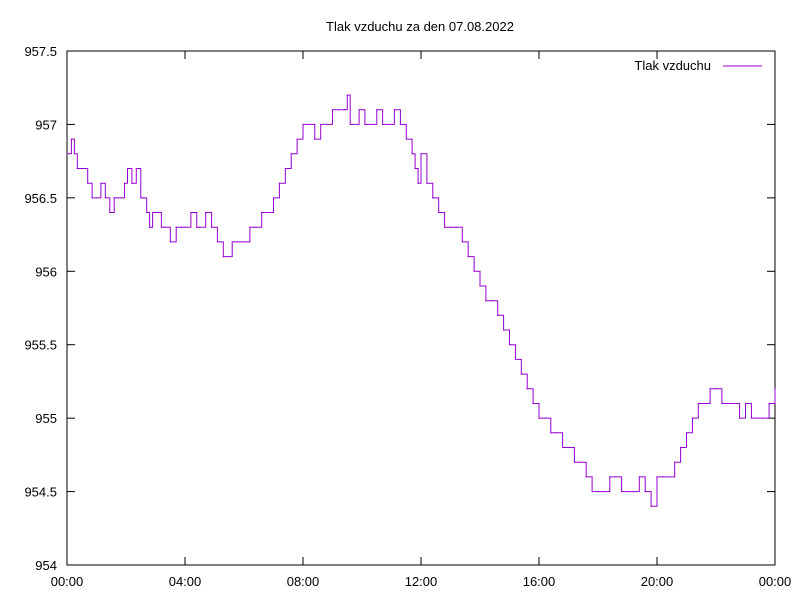 Image resolution: width=800 pixels, height=600 pixels. Describe the element at coordinates (303, 581) in the screenshot. I see `x-tick-label: 08:00` at that location.